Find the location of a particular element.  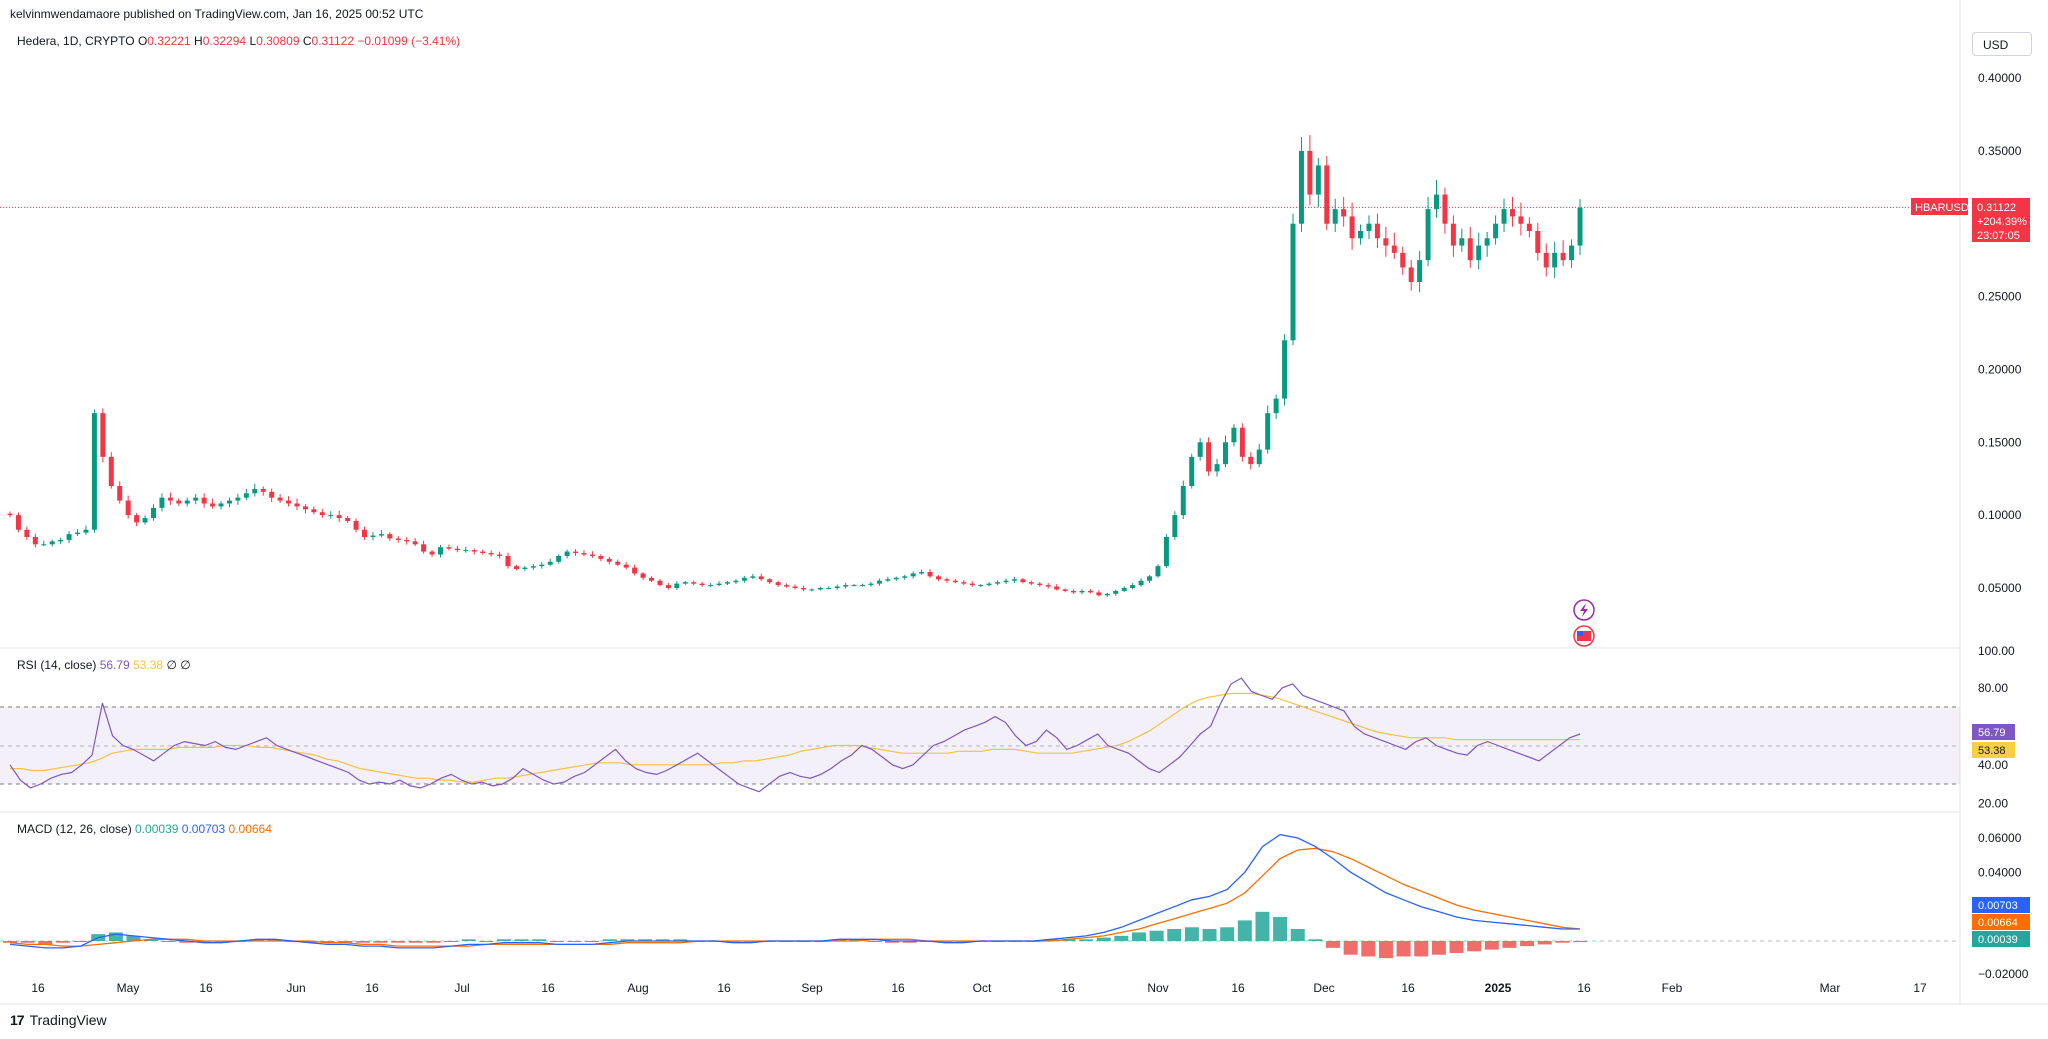

lightning-glyph-icon is located at coordinates (1584, 610).